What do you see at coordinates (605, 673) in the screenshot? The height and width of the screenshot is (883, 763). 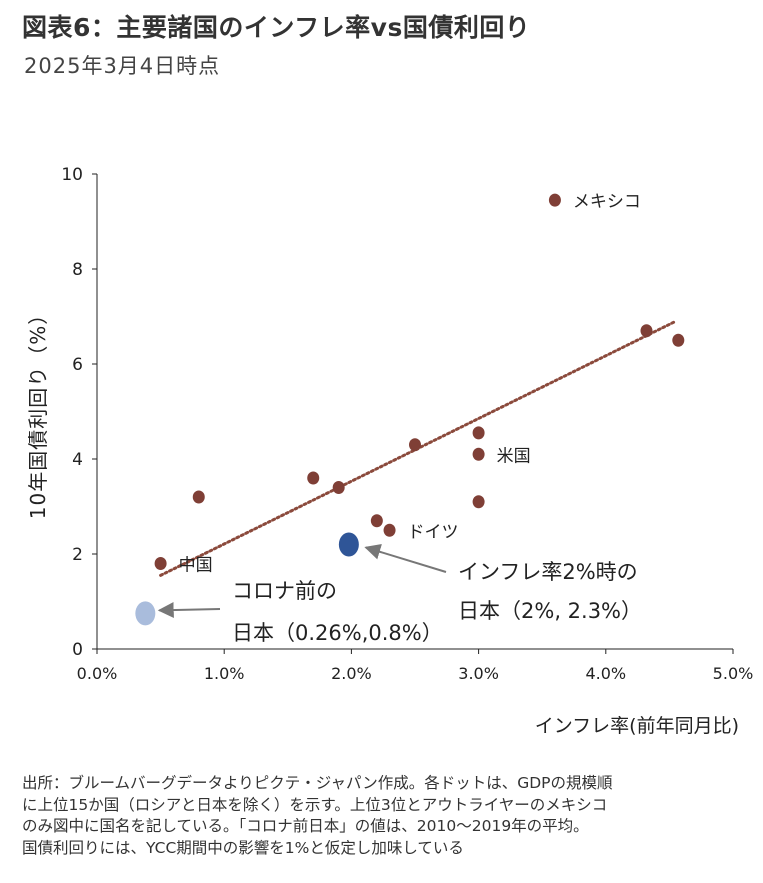 I see `x-tick-label: 4.0%` at bounding box center [605, 673].